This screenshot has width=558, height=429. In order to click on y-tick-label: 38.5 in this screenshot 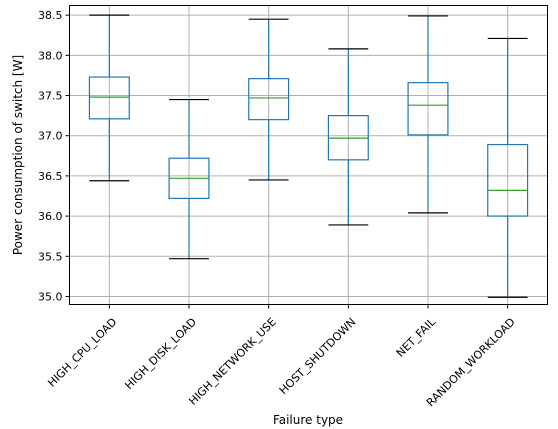, I will do `click(50, 15)`.